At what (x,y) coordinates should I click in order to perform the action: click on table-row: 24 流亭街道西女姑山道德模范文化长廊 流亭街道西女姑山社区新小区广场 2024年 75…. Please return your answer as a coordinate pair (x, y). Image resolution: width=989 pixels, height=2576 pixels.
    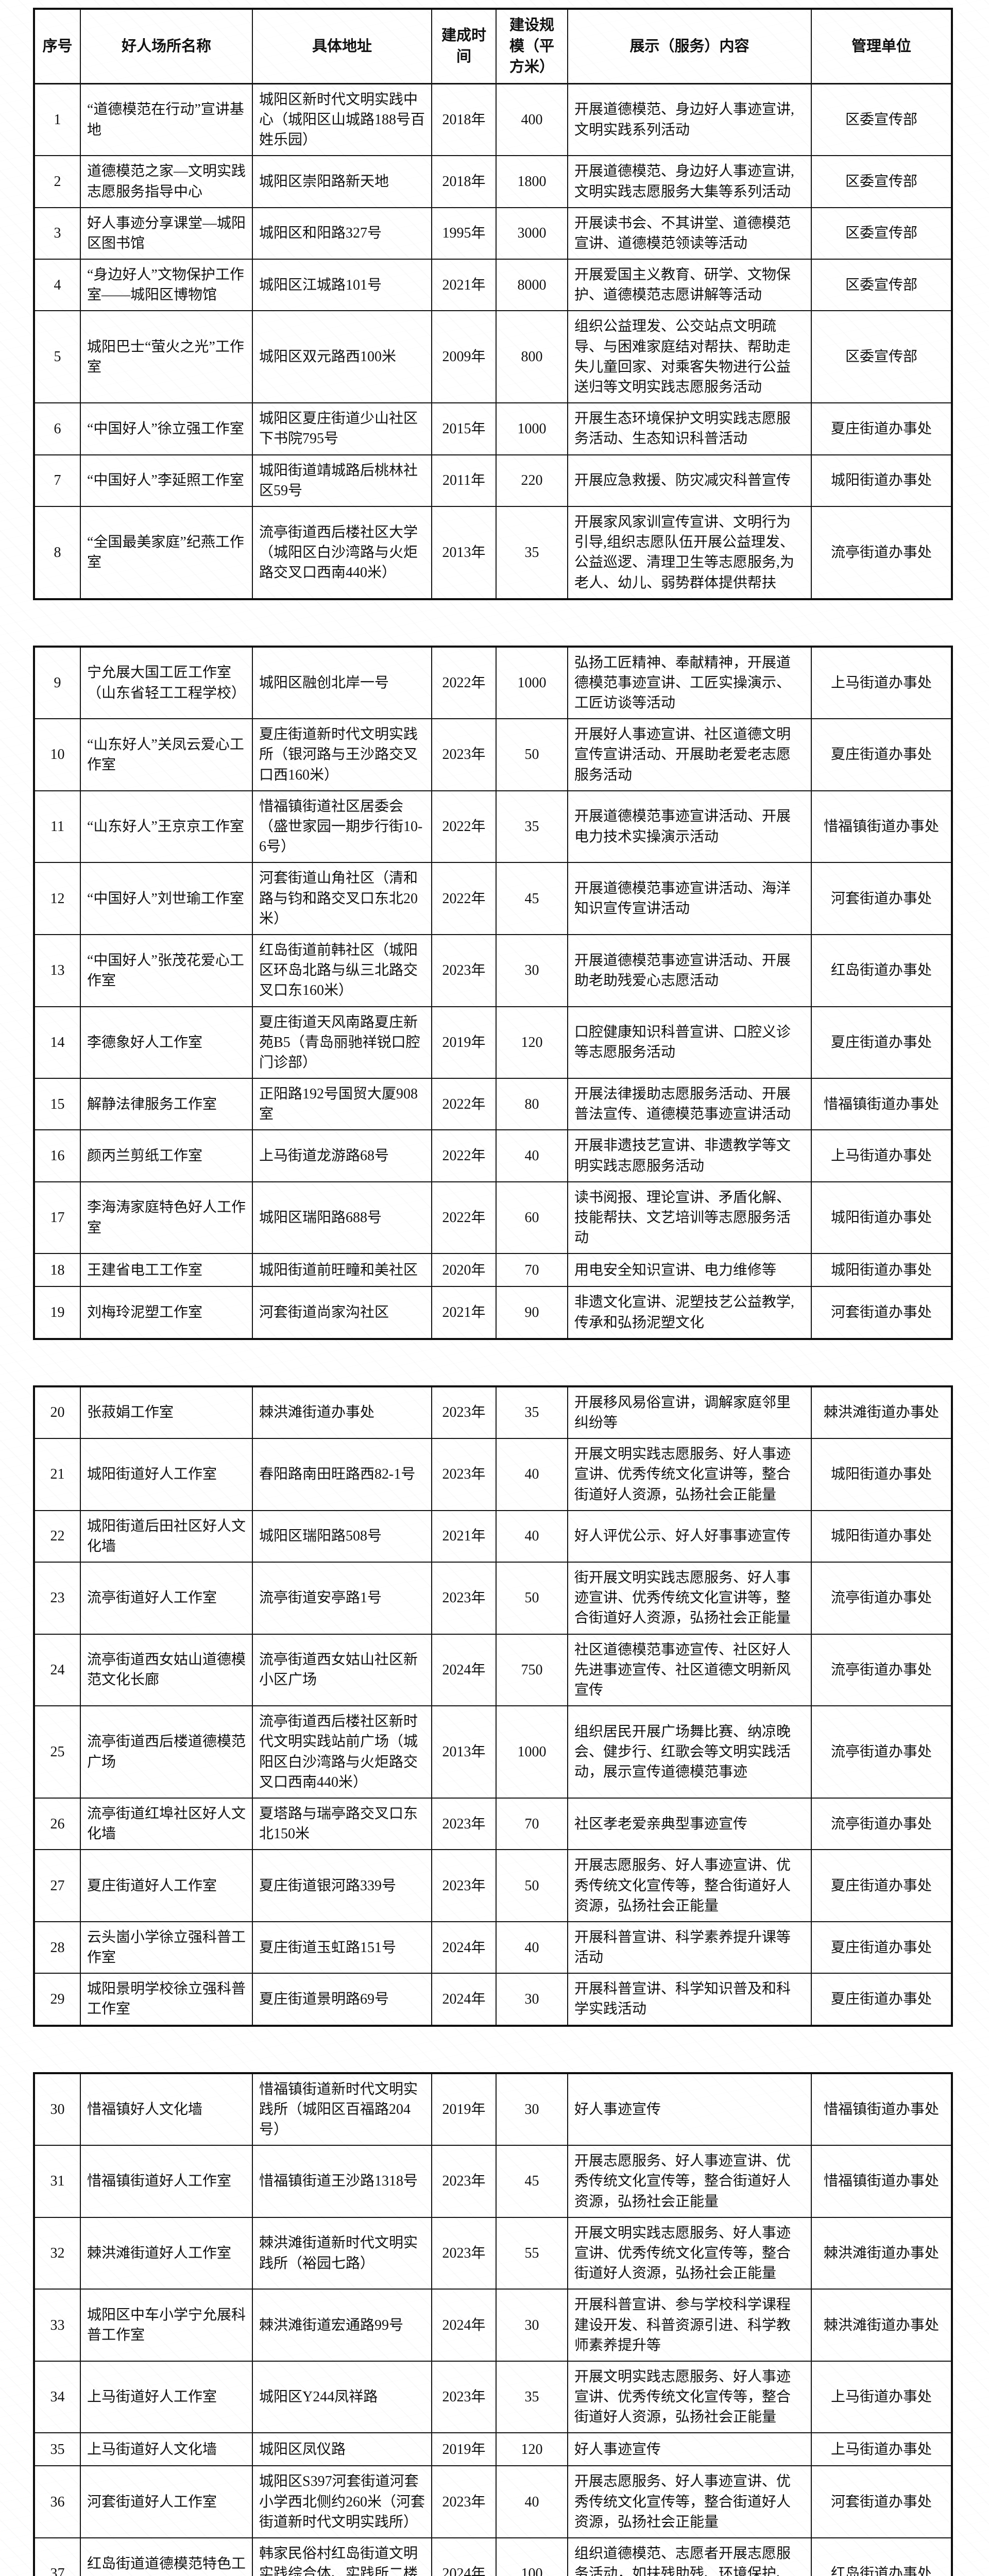
    Looking at the image, I should click on (493, 1670).